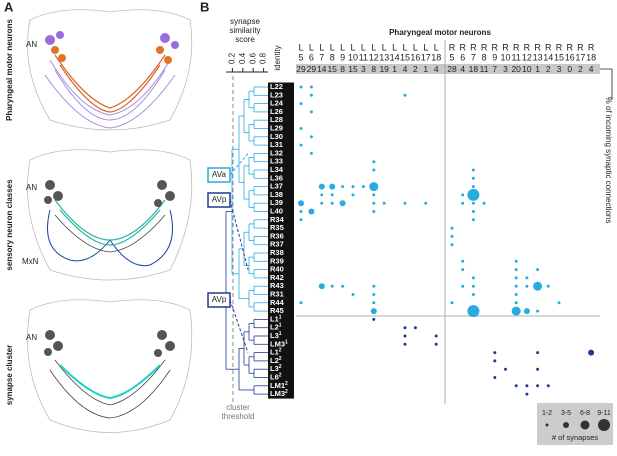 This screenshot has height=456, width=617. Describe the element at coordinates (276, 368) in the screenshot. I see `row-label: L32` at that location.